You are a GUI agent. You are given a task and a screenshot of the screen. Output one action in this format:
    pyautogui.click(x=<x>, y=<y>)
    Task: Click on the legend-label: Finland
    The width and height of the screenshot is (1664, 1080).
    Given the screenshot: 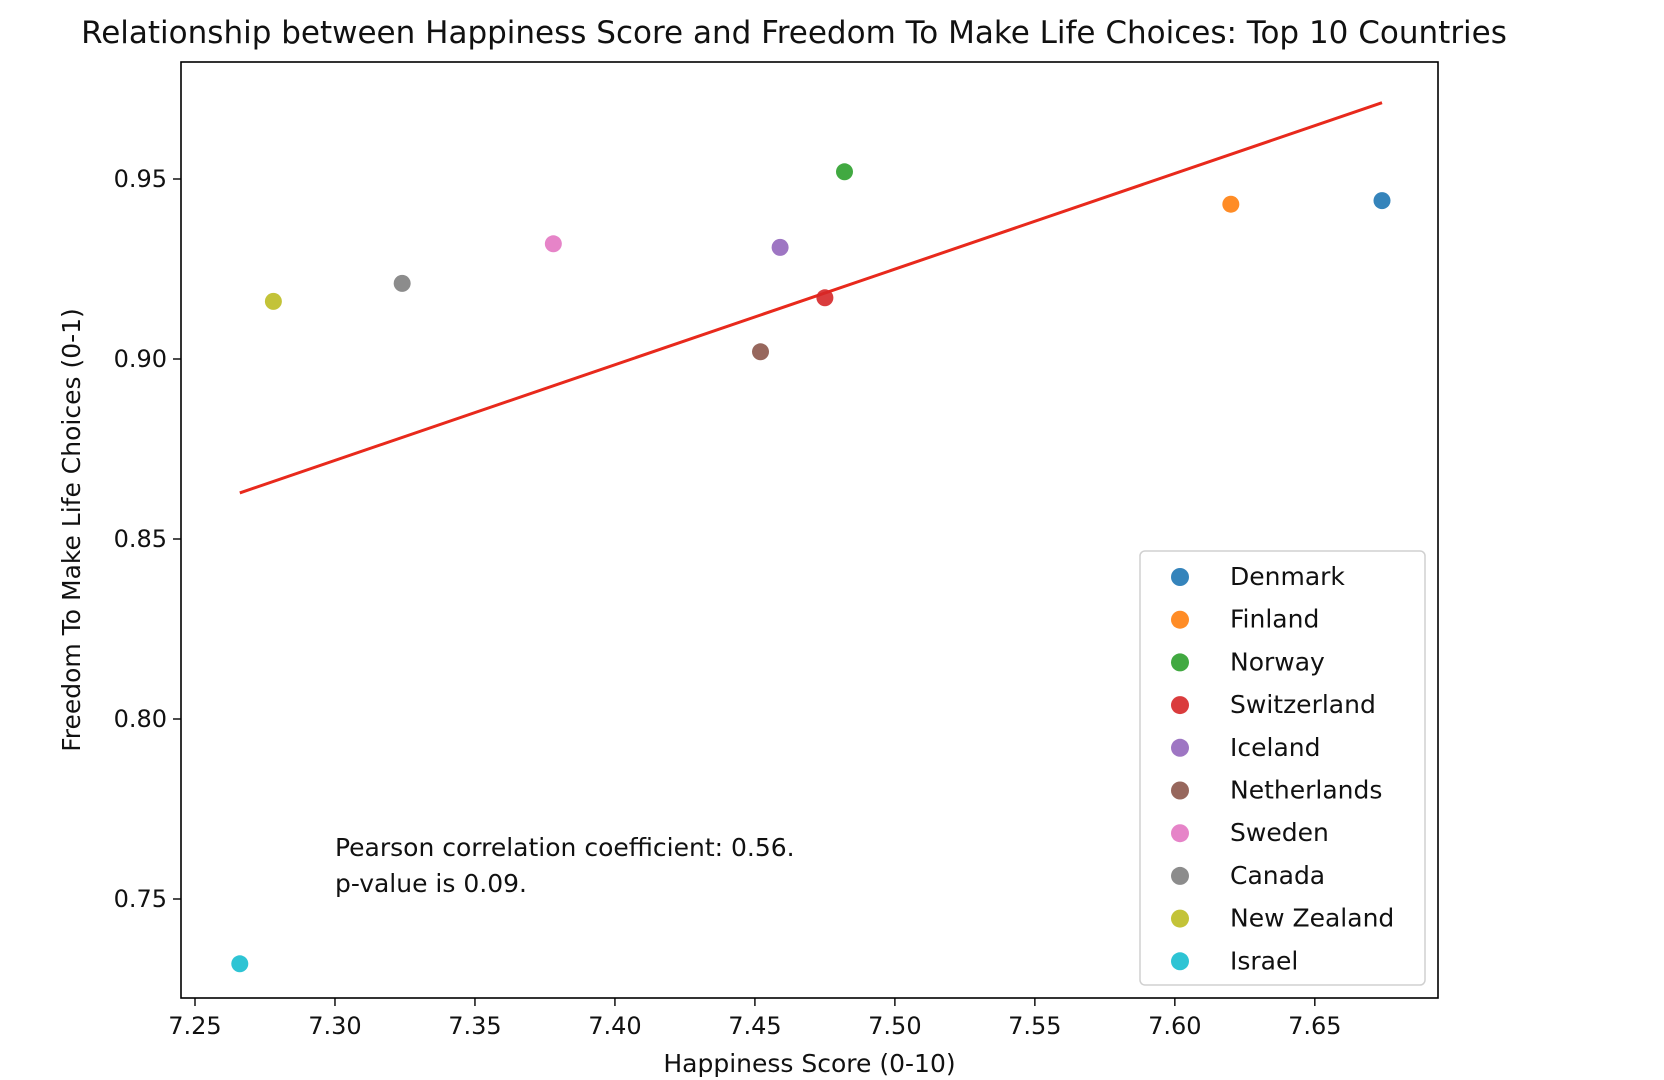 What is the action you would take?
    pyautogui.click(x=1274, y=619)
    